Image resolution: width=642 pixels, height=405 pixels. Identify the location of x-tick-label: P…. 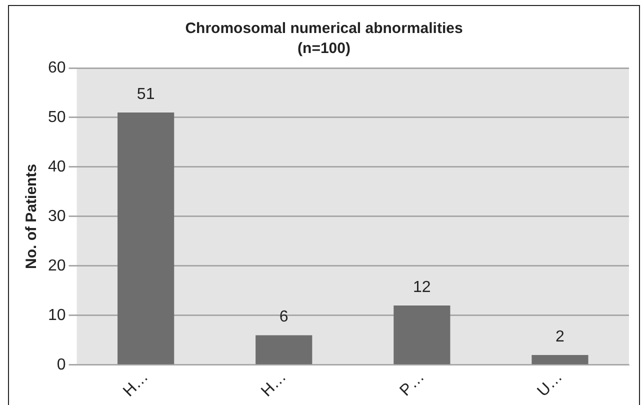
(412, 384).